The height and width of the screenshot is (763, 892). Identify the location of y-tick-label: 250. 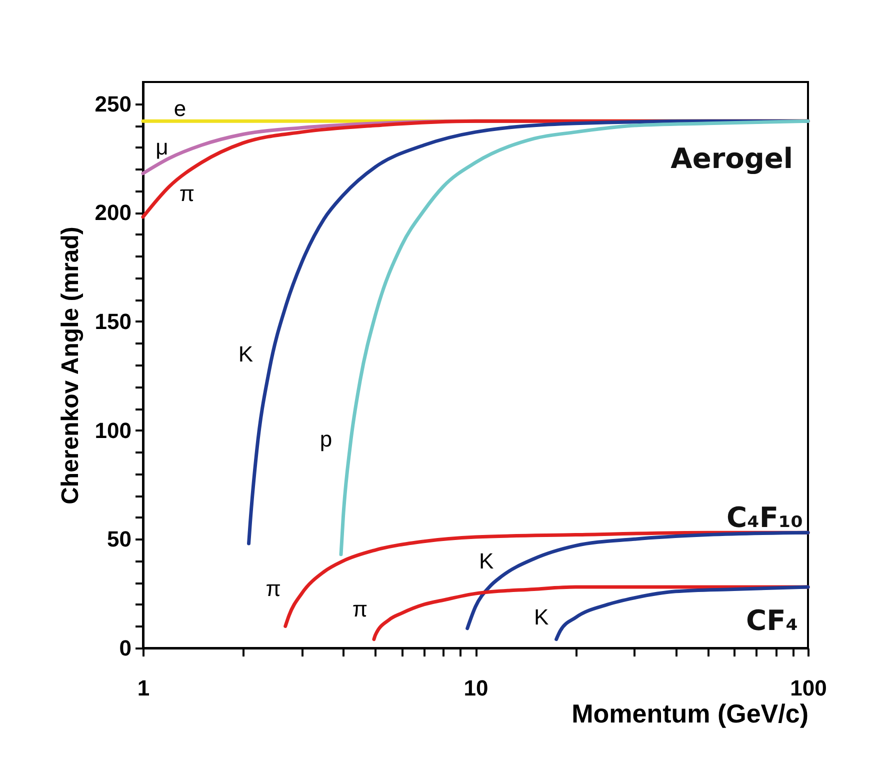
(113, 103).